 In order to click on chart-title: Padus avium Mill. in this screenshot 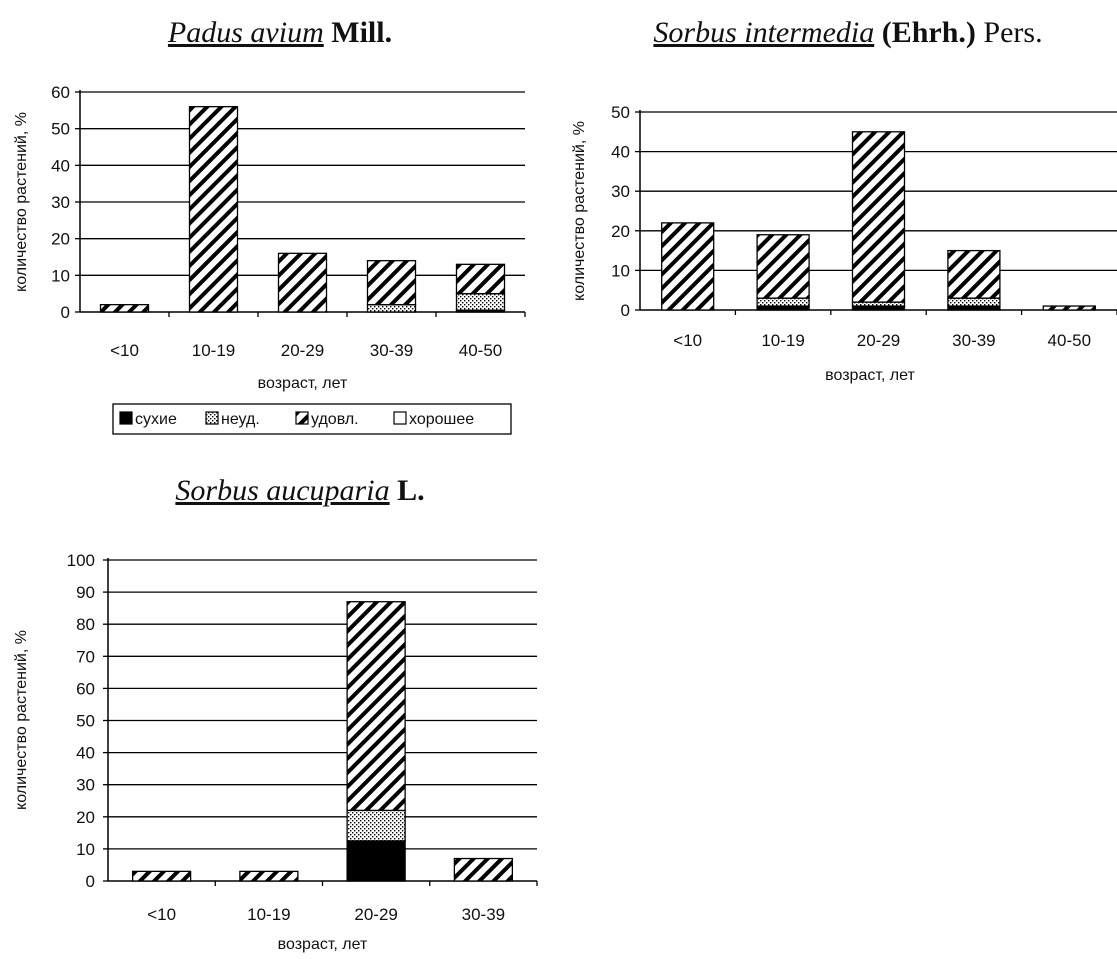, I will do `click(279, 32)`.